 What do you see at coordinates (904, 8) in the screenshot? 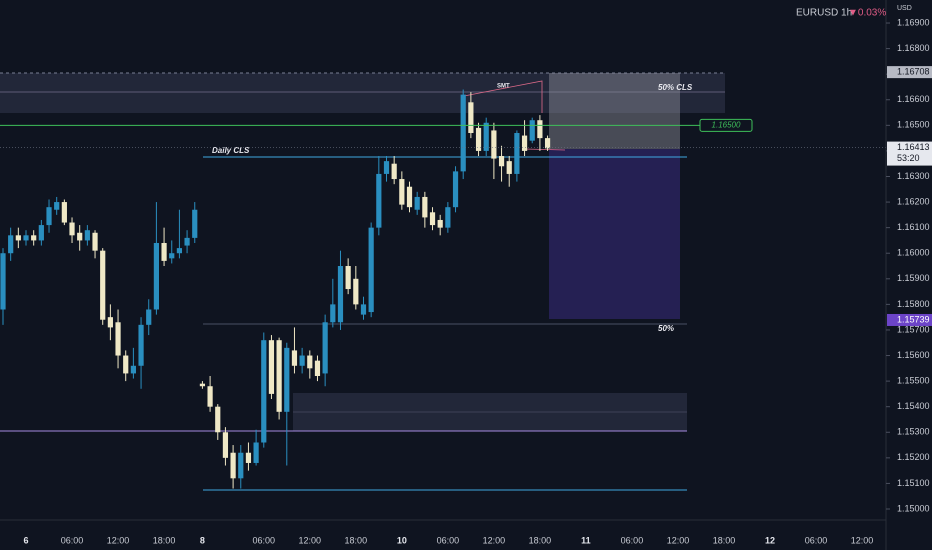
I see `currency: USD` at bounding box center [904, 8].